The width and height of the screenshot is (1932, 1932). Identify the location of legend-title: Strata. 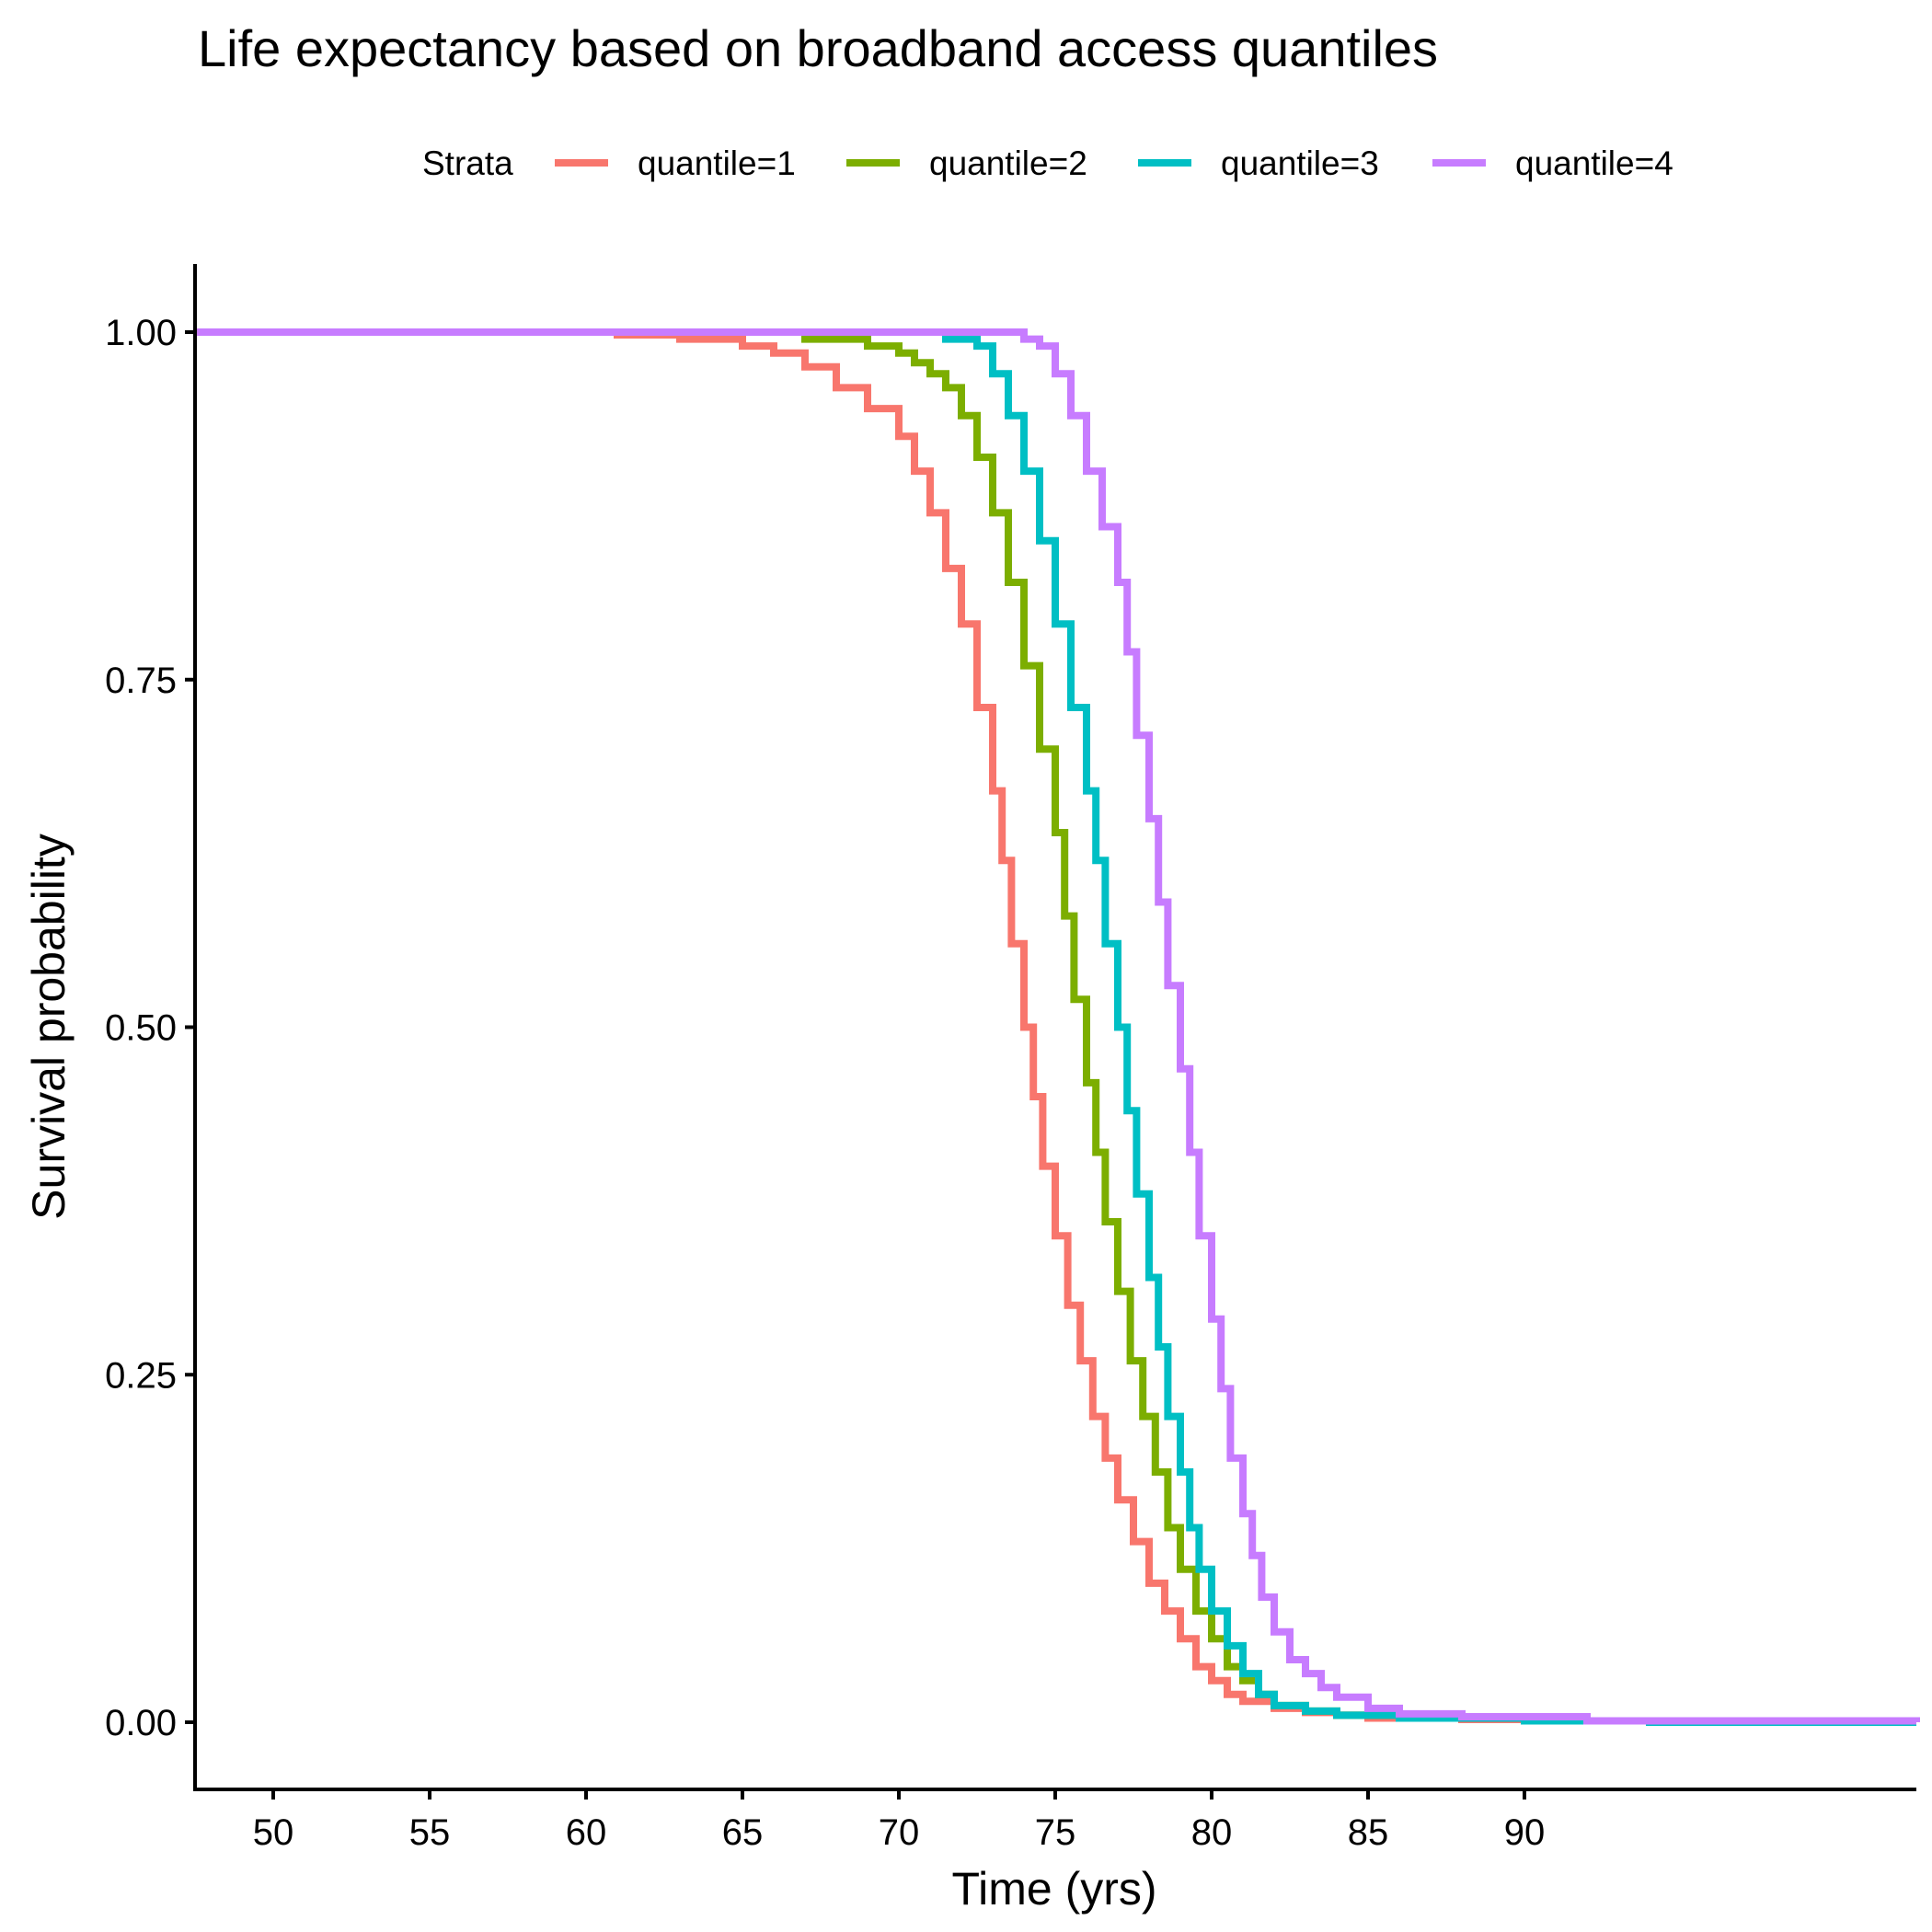
(467, 163).